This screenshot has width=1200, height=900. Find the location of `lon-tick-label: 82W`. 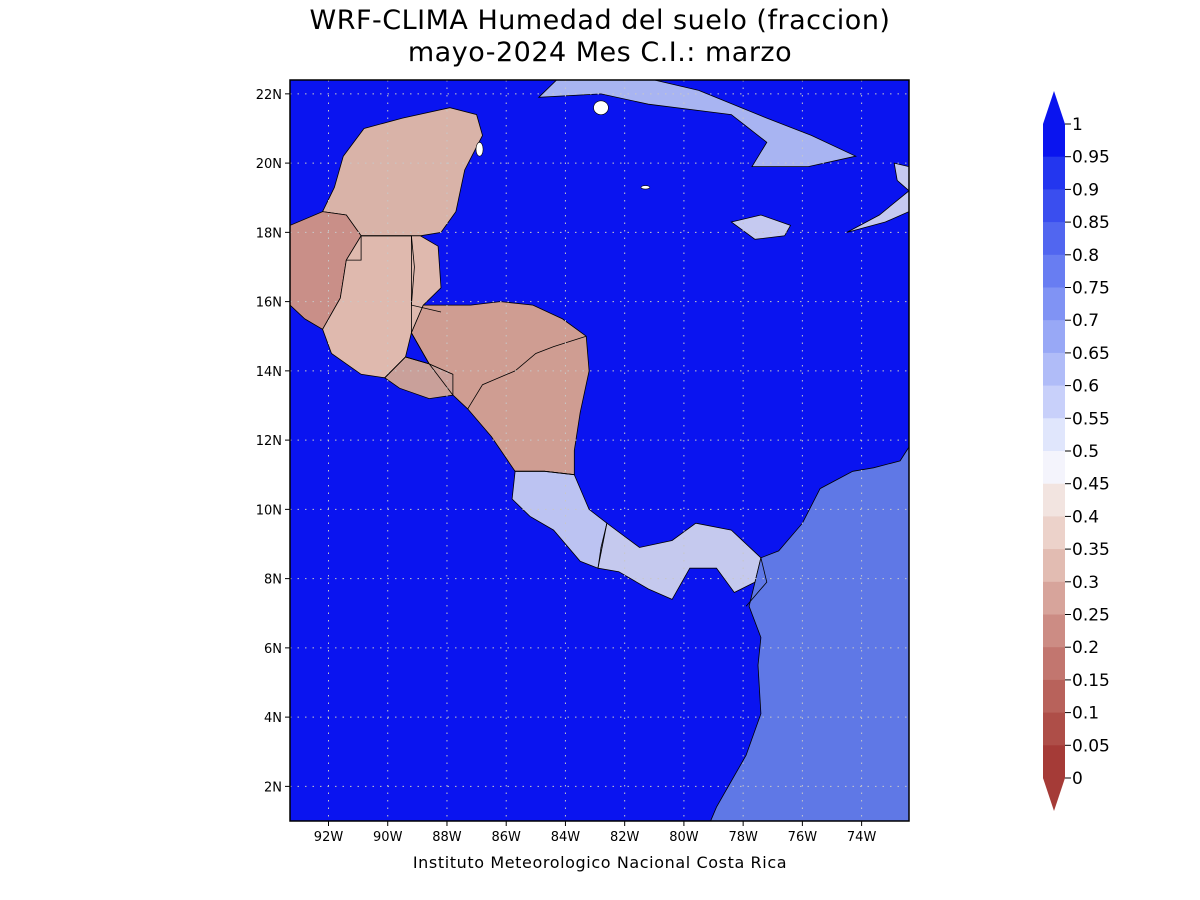

lon-tick-label: 82W is located at coordinates (625, 837).